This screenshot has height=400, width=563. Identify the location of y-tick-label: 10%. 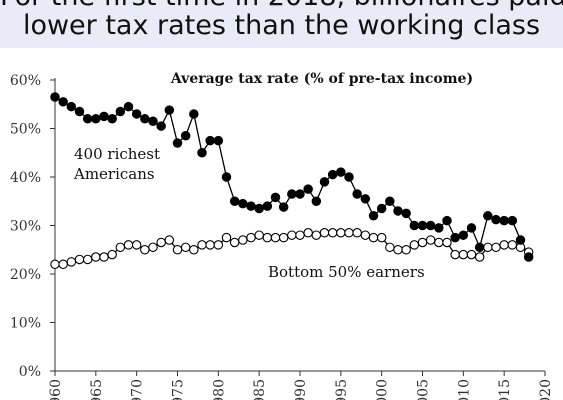
(25, 324).